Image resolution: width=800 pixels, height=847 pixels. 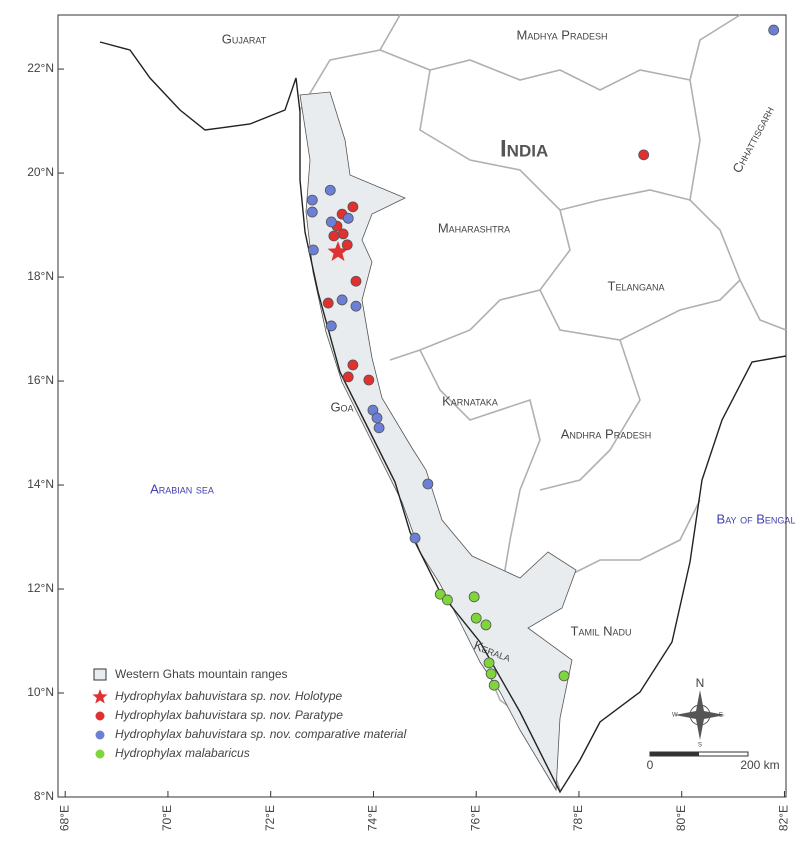 I want to click on x-tick-label: 74°E, so click(x=373, y=818).